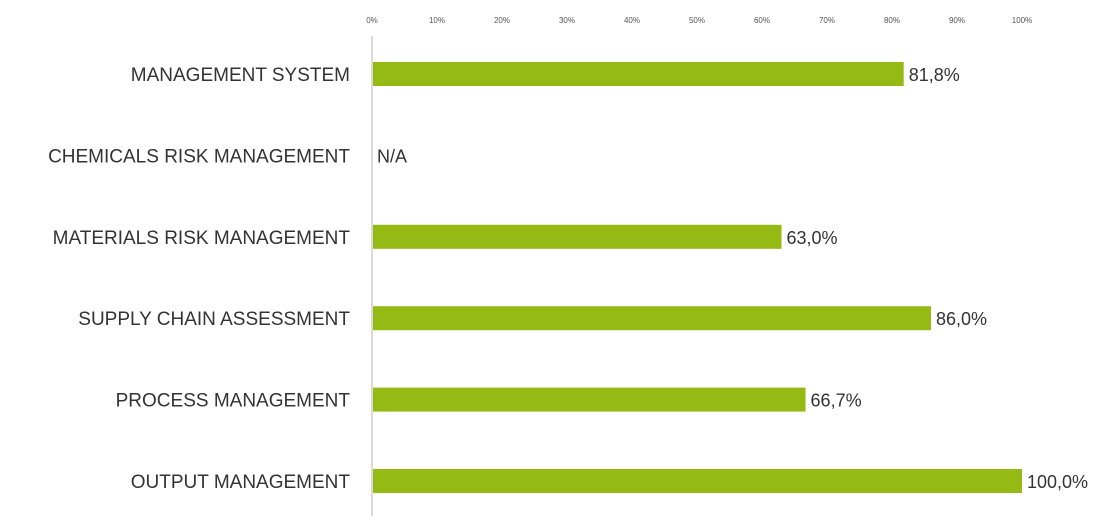 This screenshot has height=516, width=1100. Describe the element at coordinates (214, 319) in the screenshot. I see `category-label: SUPPLY CHAIN ASSESSMENT` at that location.